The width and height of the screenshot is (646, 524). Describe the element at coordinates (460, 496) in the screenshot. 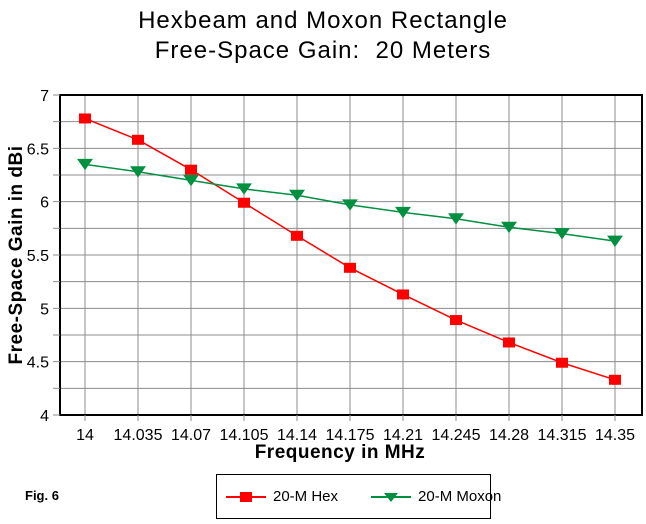

I see `legend-label-moxon: 20-M Moxon` at that location.